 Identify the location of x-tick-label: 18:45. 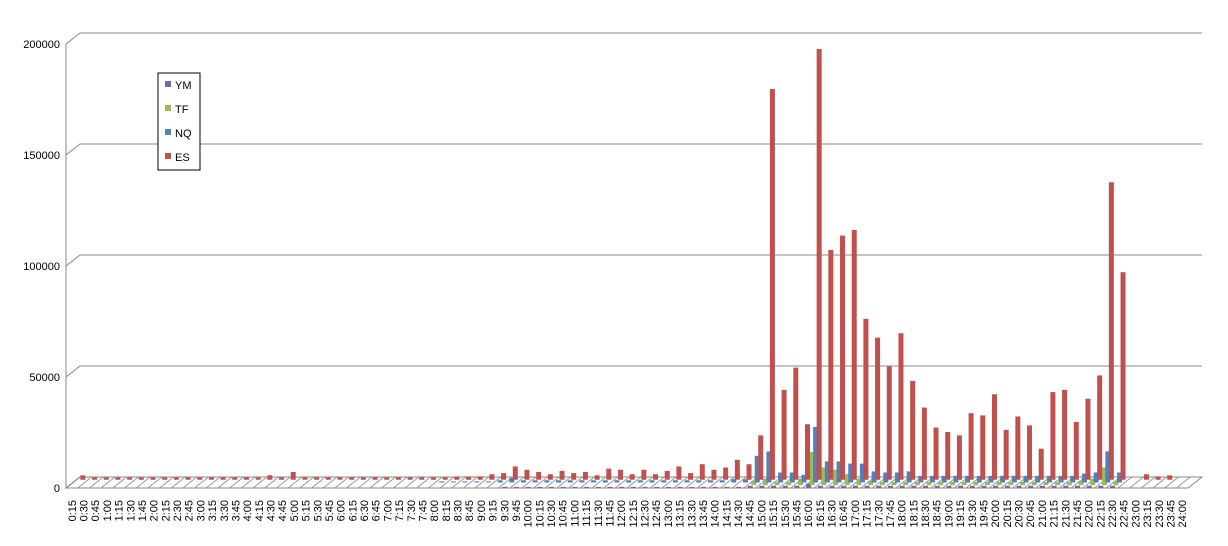
(938, 514).